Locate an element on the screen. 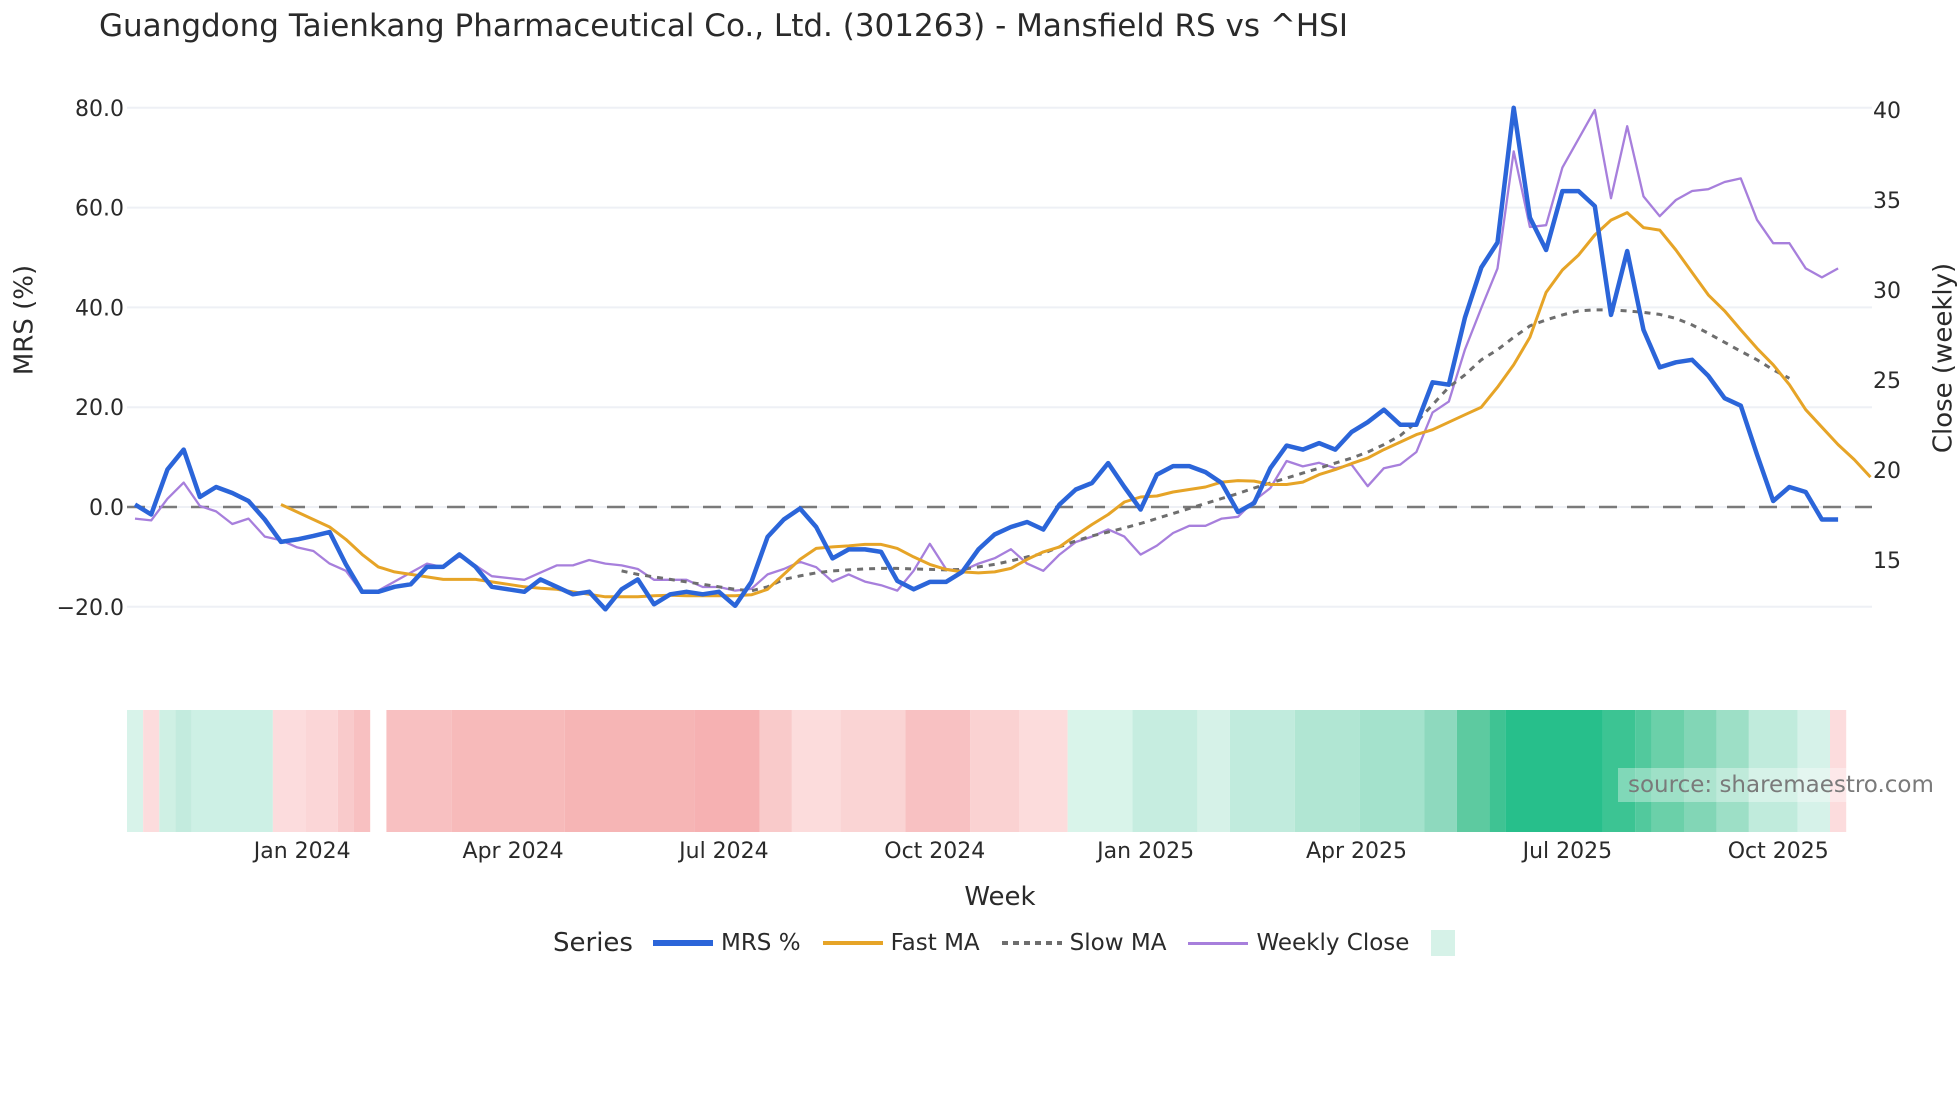 This screenshot has width=1960, height=1102. regime-heatmap is located at coordinates (987, 771).